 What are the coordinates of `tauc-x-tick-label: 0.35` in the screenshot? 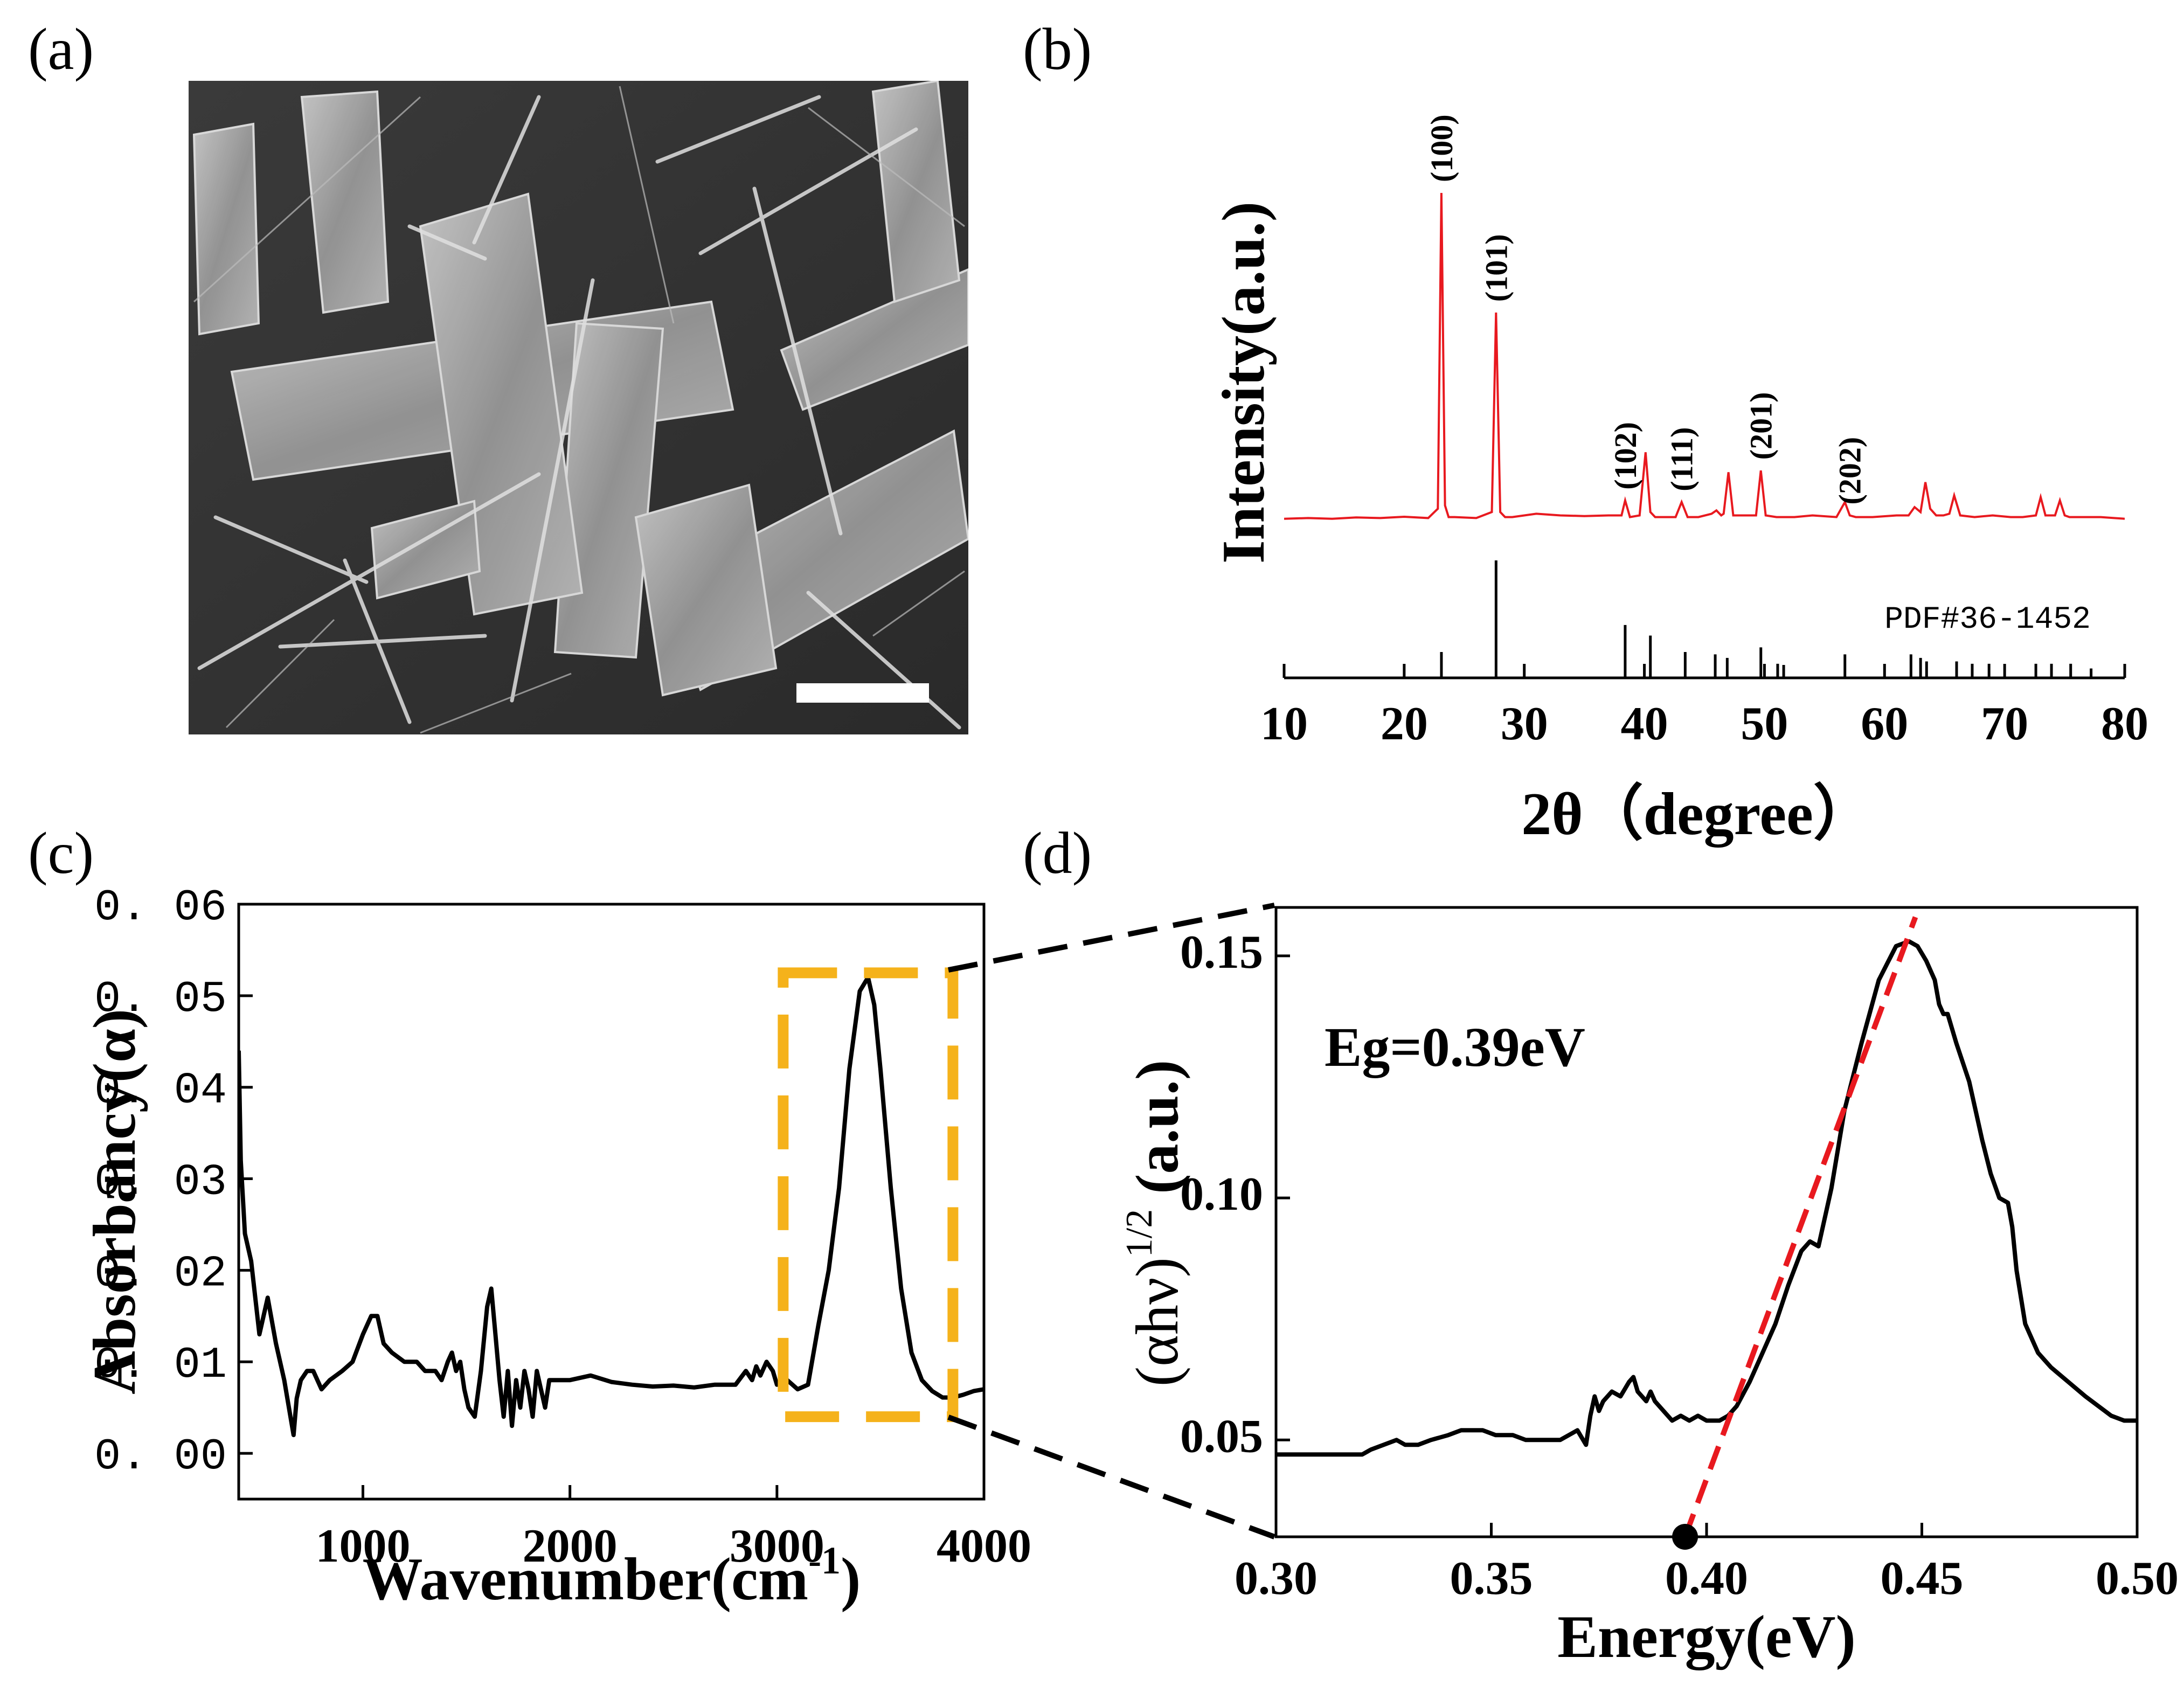 It's located at (1491, 1579).